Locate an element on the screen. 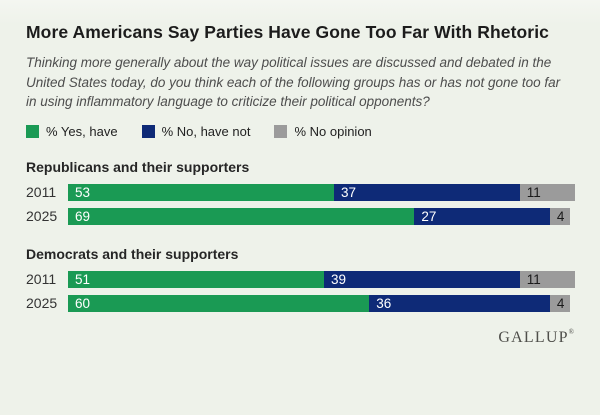  bar-segment-yes-have: 51 is located at coordinates (196, 279).